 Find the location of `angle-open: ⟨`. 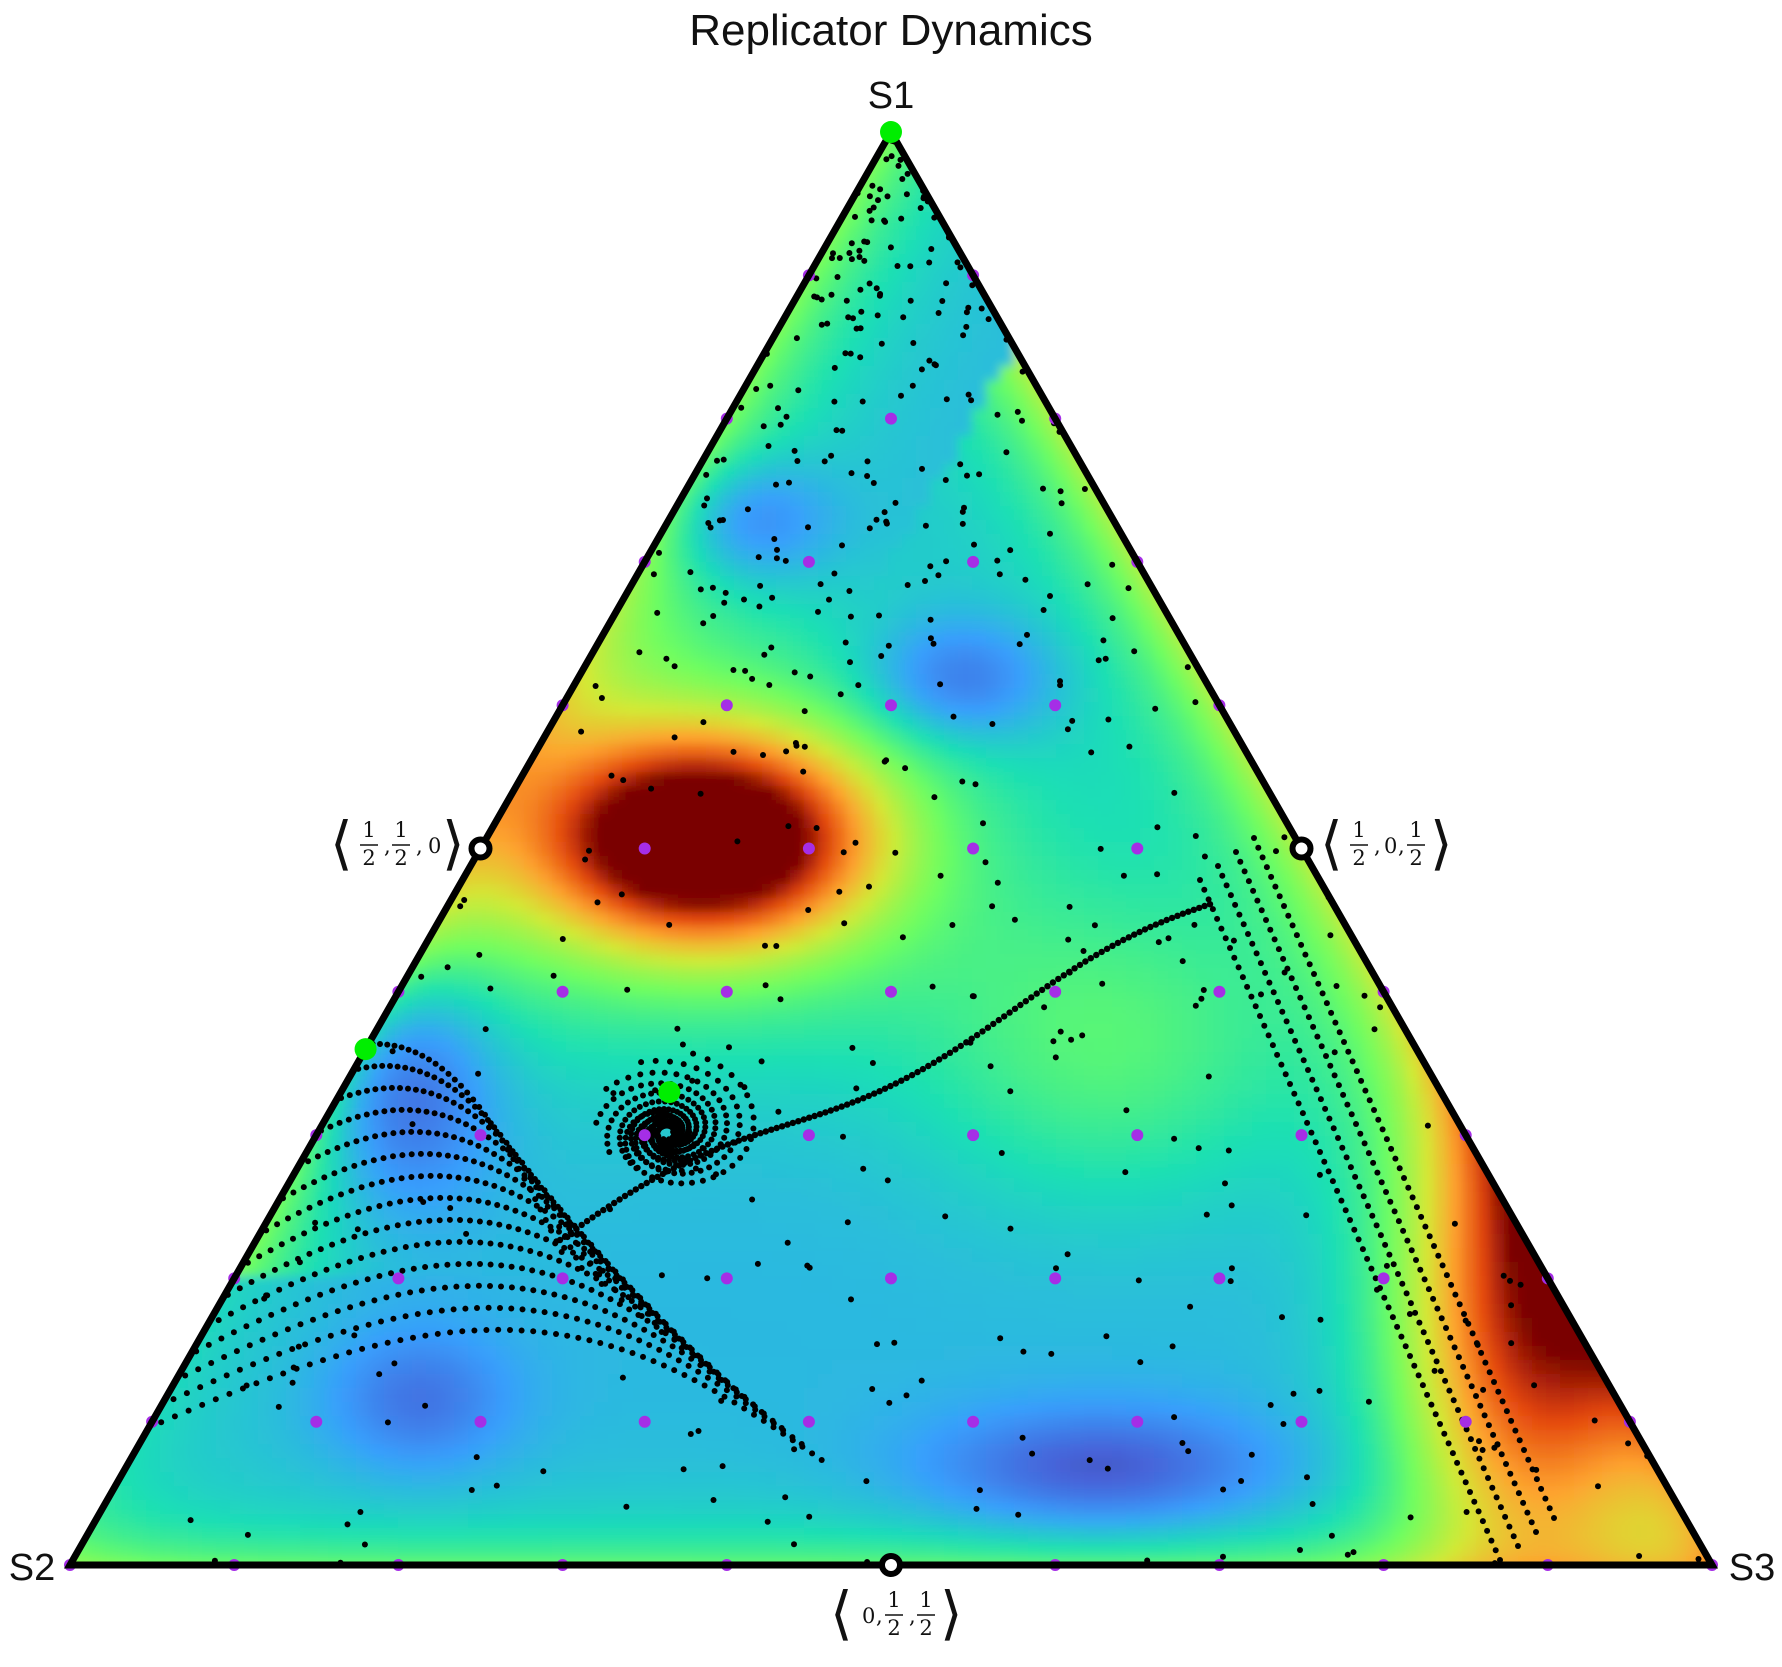

angle-open: ⟨ is located at coordinates (341, 843).